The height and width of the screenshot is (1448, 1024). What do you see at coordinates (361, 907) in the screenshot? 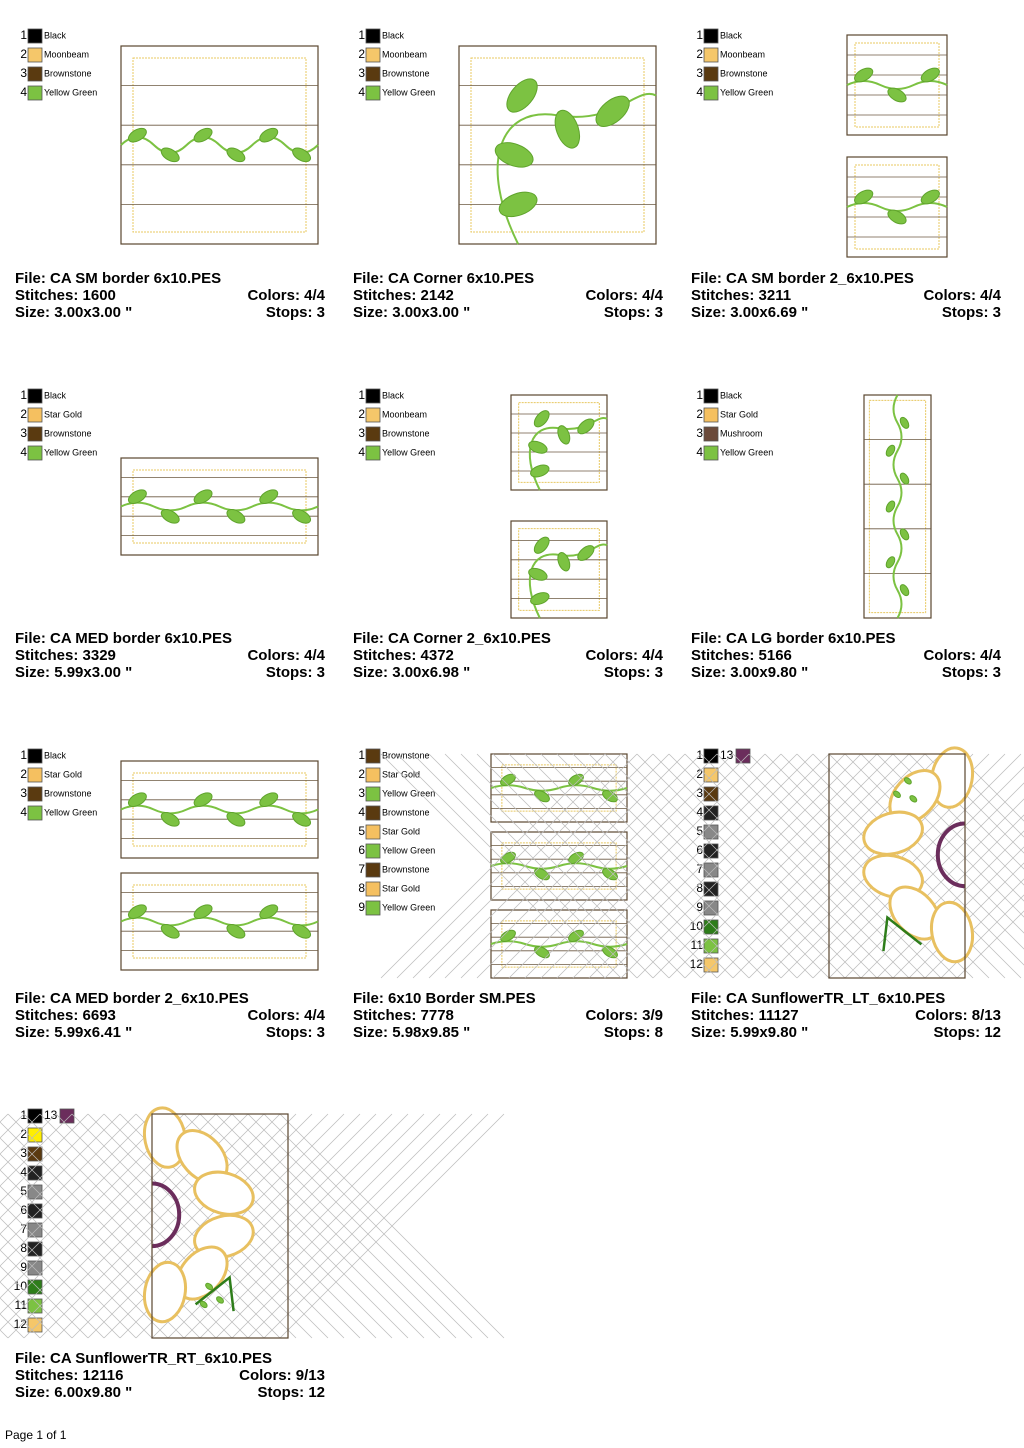
I see `thread-number: 9` at bounding box center [361, 907].